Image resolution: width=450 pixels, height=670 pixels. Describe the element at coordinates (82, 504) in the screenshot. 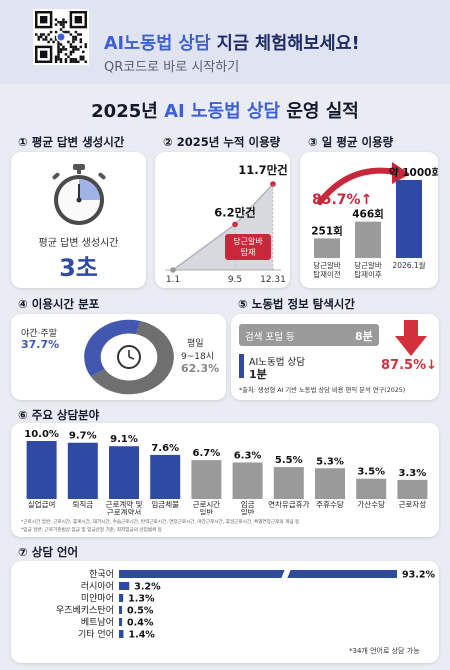

I see `field-category-label: 퇴직금` at that location.